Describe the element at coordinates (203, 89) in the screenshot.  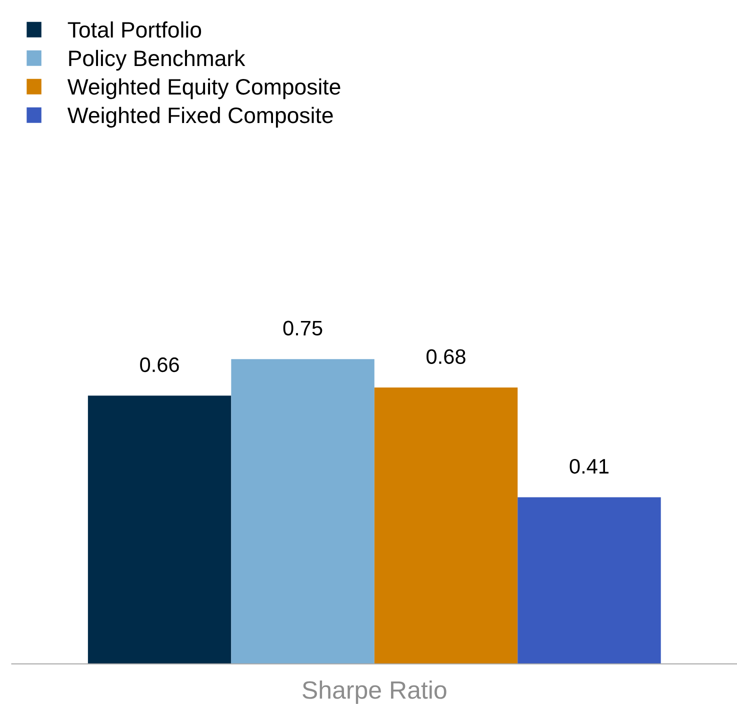
I see `legend-label: Weighted Equity Composite` at that location.